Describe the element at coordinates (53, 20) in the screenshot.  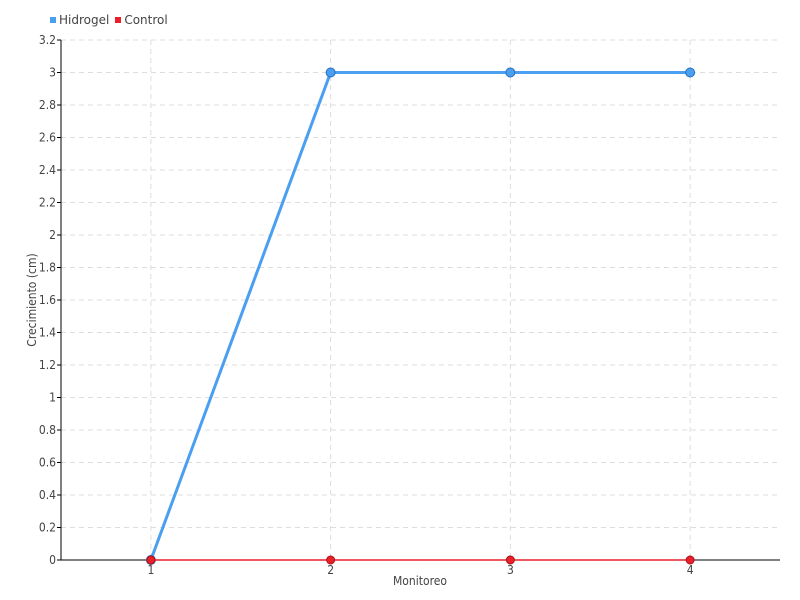
I see `legend-swatch-hidrogel` at that location.